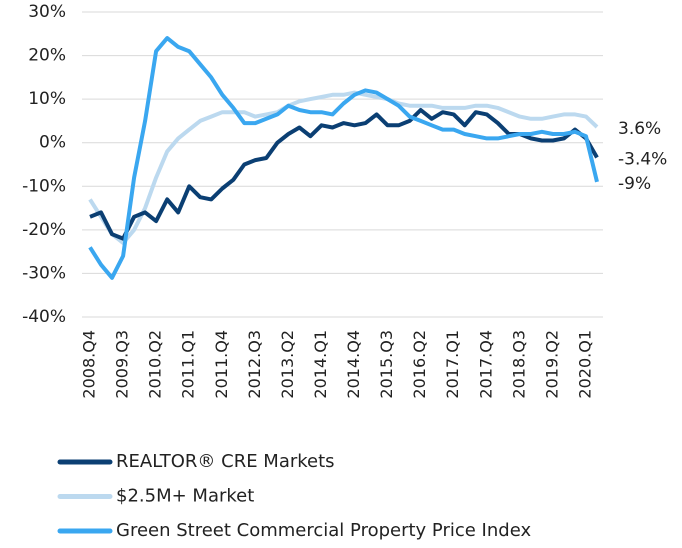  What do you see at coordinates (642, 160) in the screenshot?
I see `end-label: -3.4%` at bounding box center [642, 160].